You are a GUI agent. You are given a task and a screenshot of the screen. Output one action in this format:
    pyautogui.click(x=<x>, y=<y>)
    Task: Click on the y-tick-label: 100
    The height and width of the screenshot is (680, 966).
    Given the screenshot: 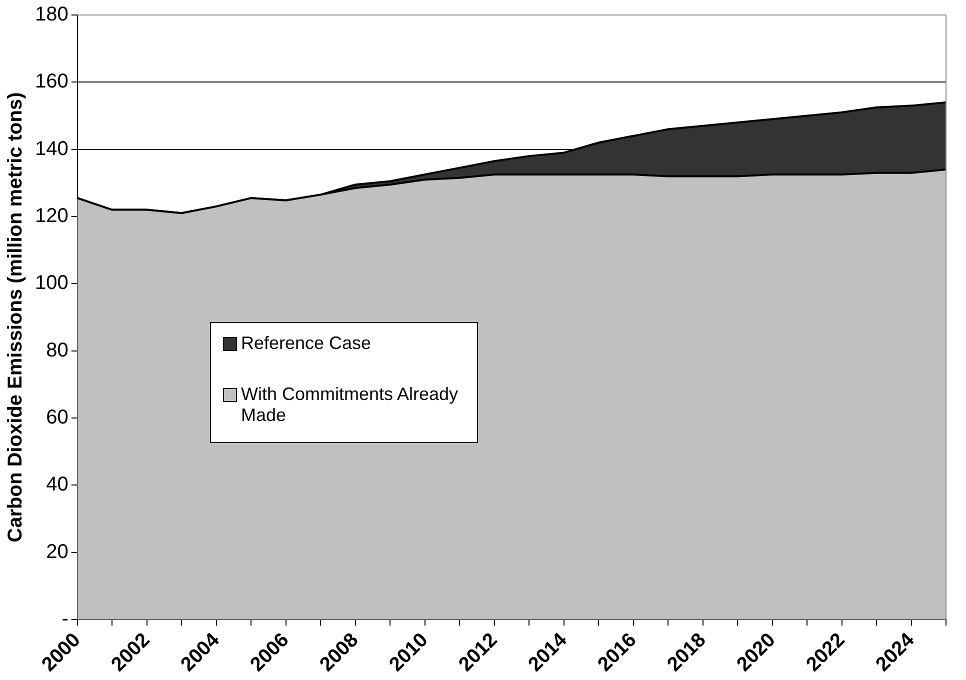 What is the action you would take?
    pyautogui.click(x=51, y=283)
    